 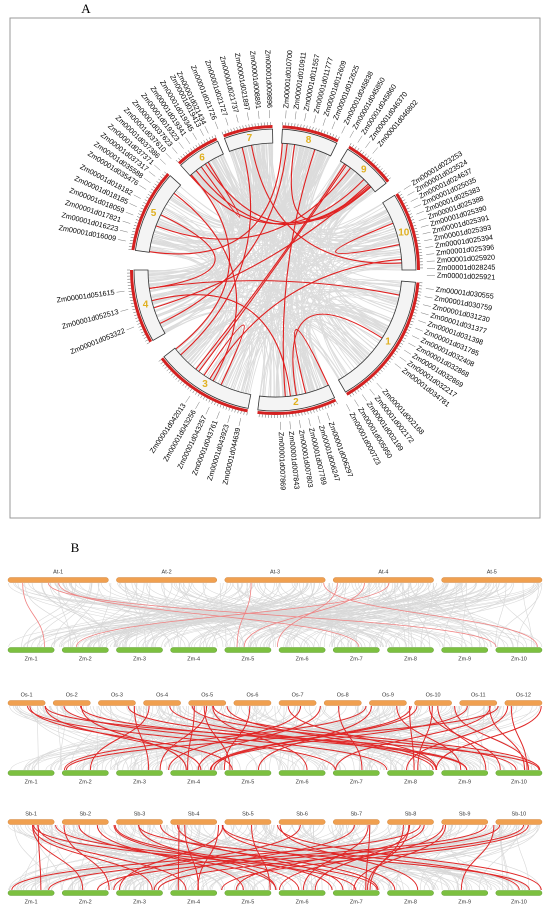 What do you see at coordinates (519, 814) in the screenshot?
I see `top-chromosome-label: Sb-10` at bounding box center [519, 814].